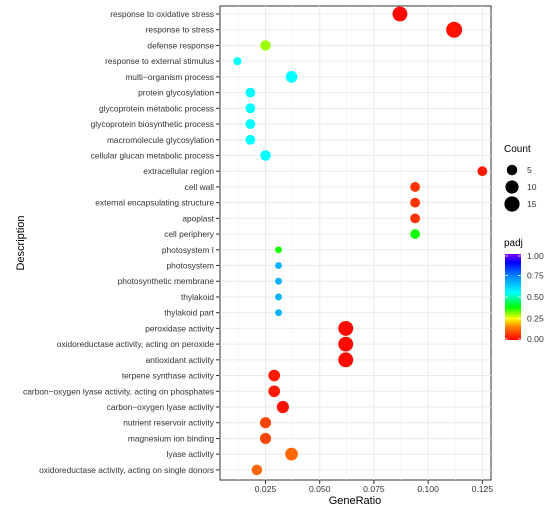  I want to click on size-legend-label: 5, so click(529, 170).